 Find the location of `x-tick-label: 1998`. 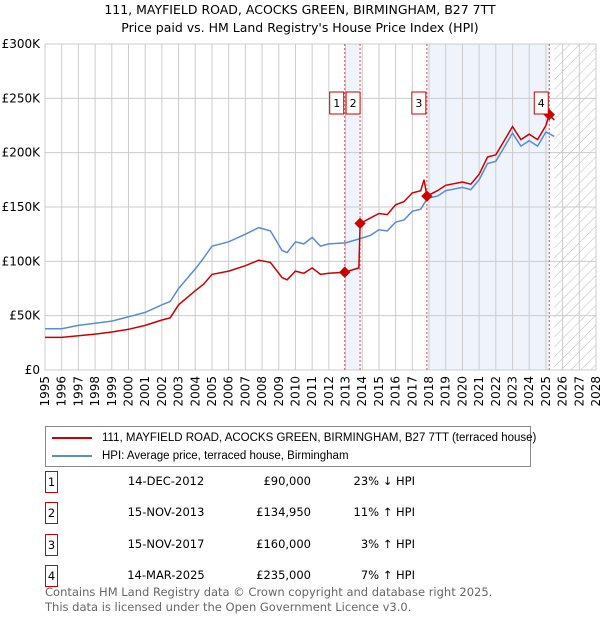

x-tick-label: 1998 is located at coordinates (95, 391).